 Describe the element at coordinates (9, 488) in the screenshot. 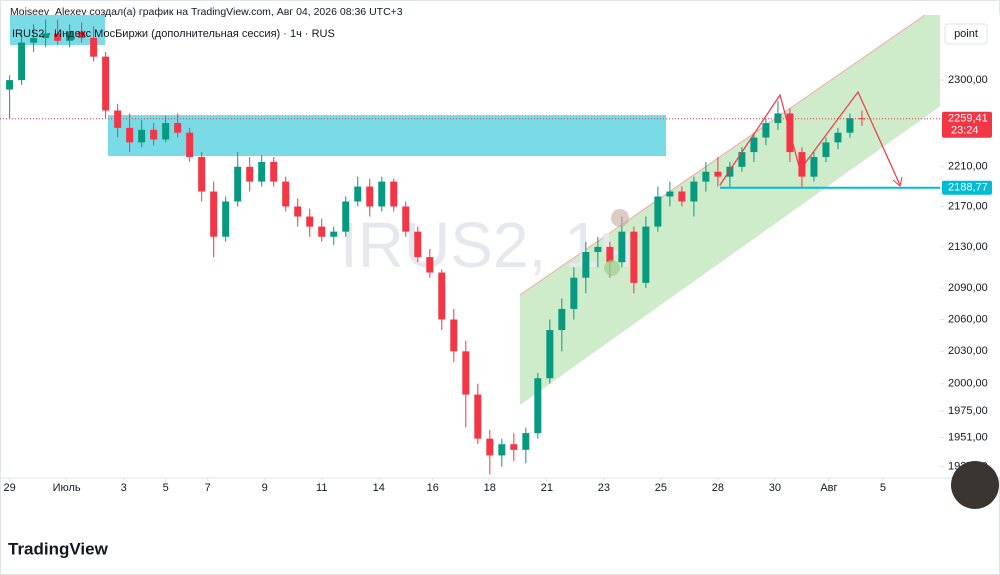

I see `x-tick-label: 29` at that location.